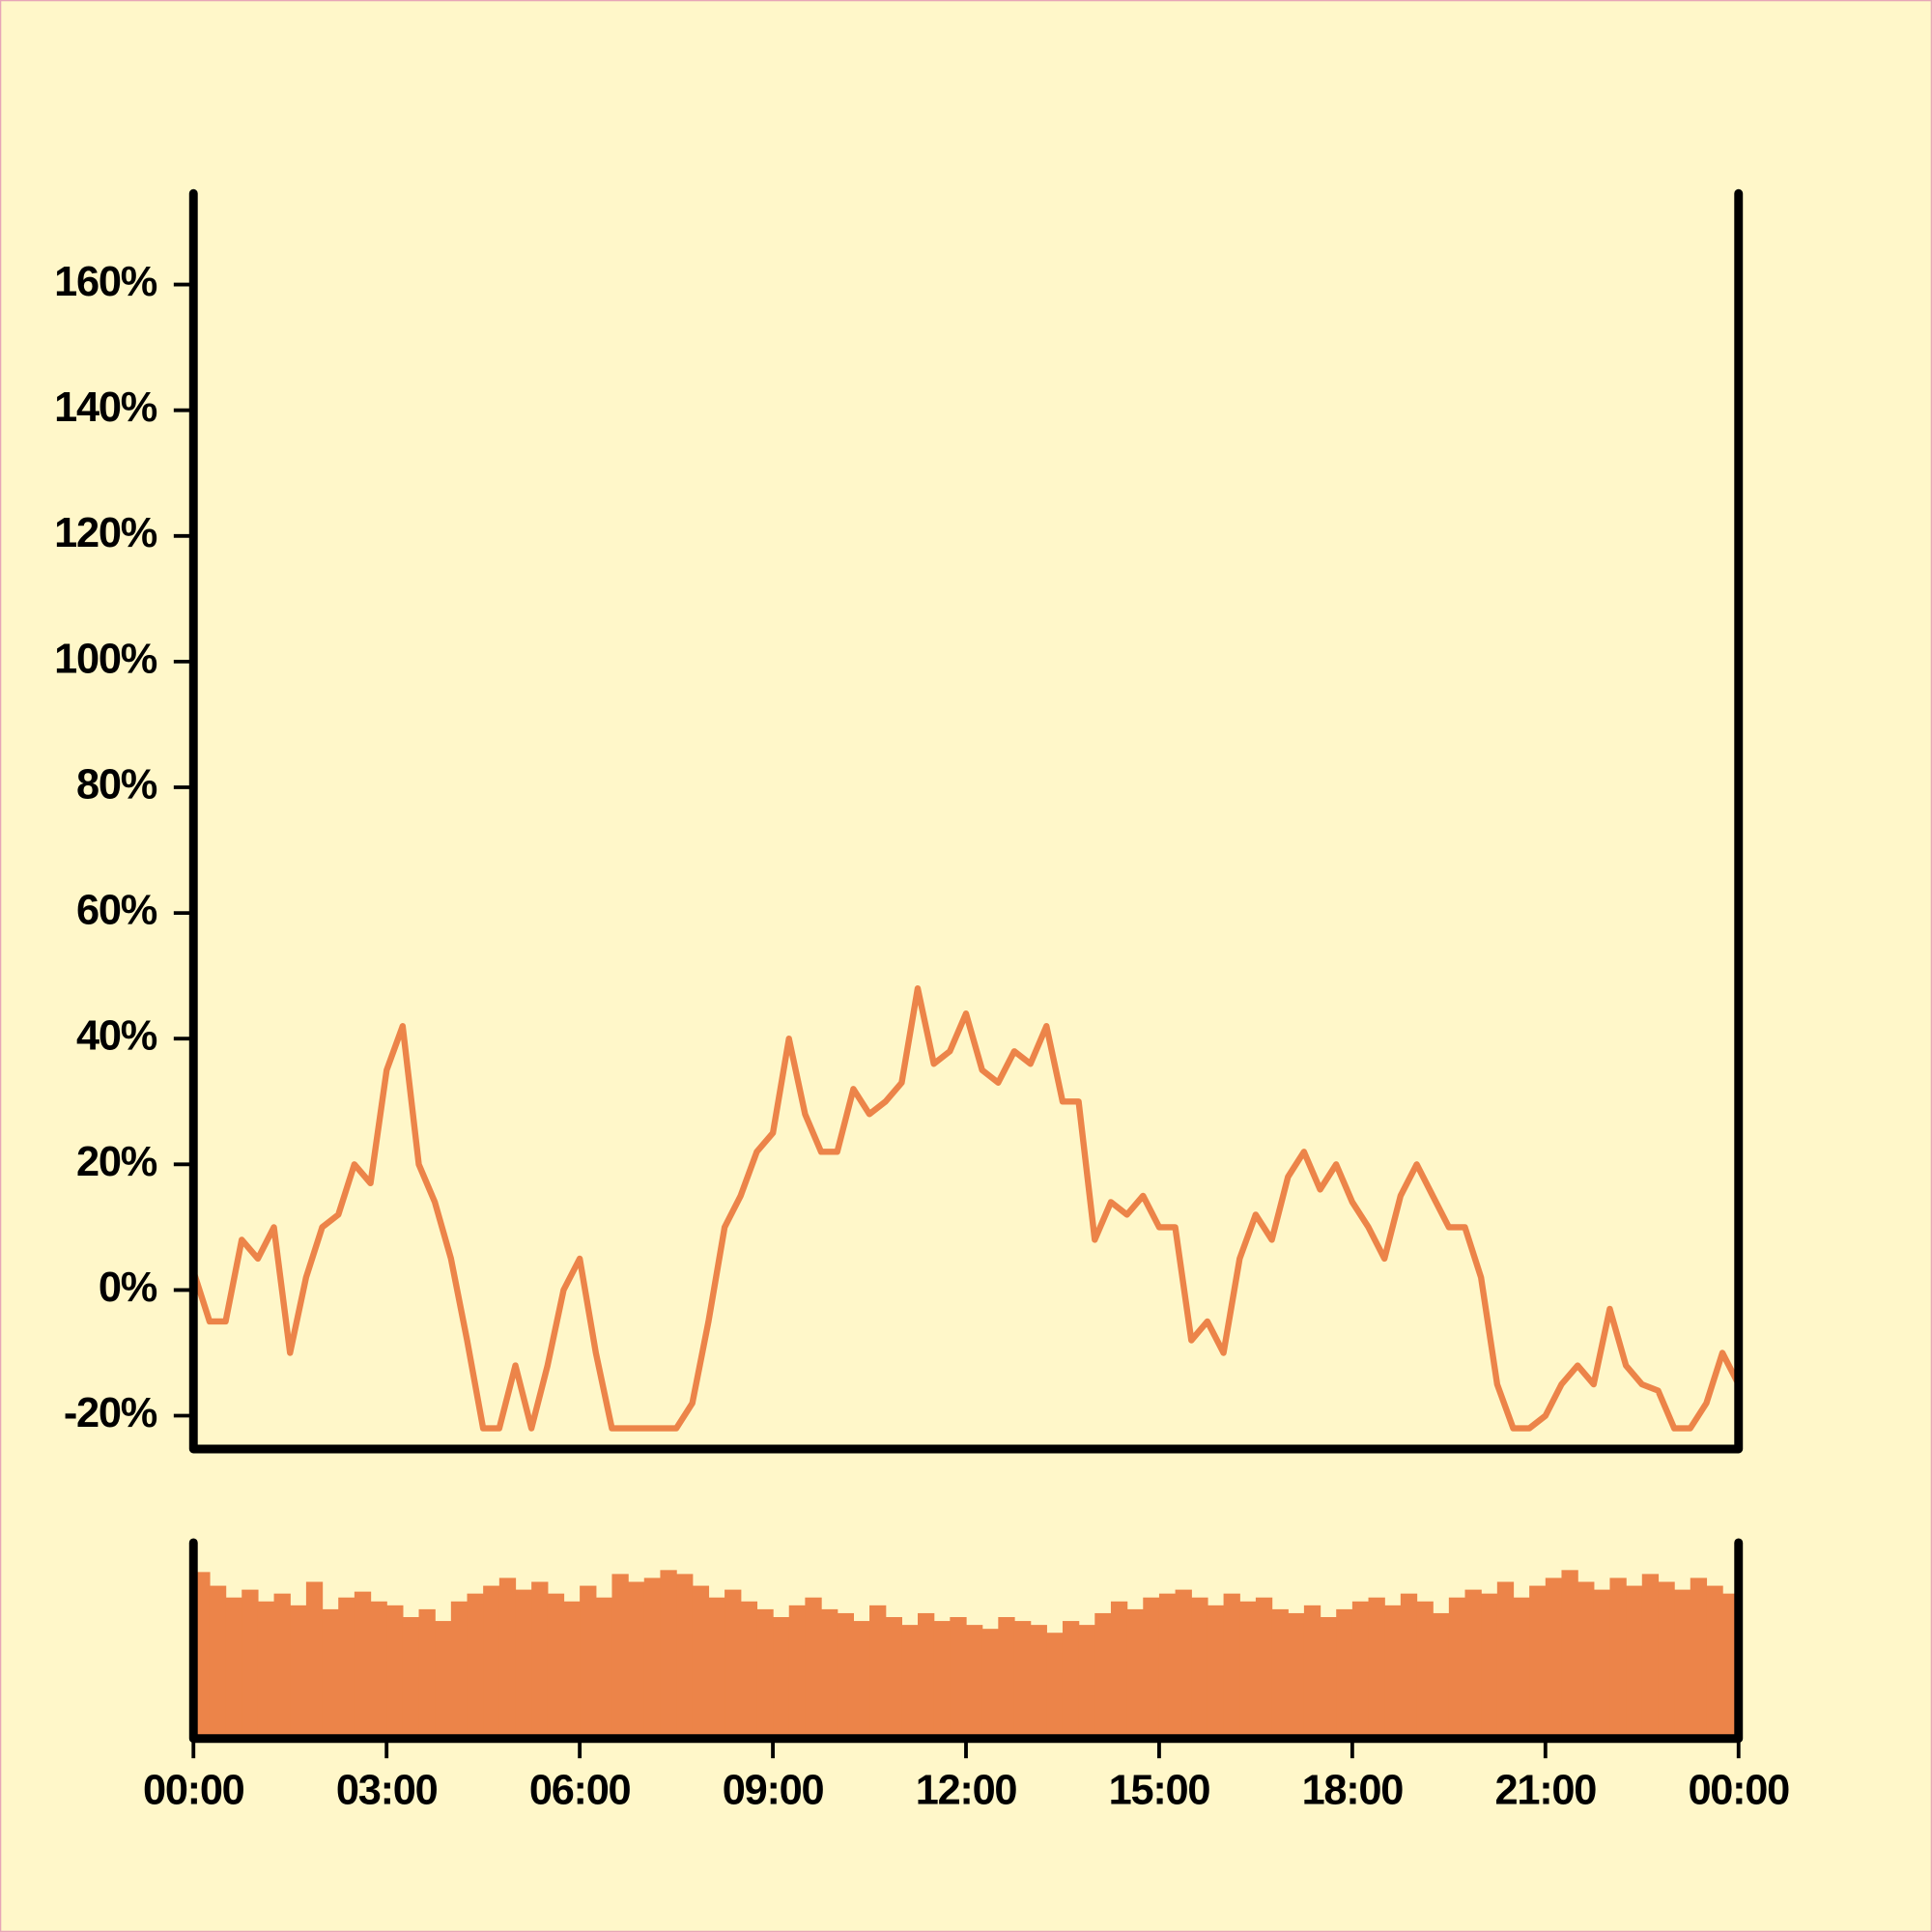  Describe the element at coordinates (105, 659) in the screenshot. I see `y-tick-label: 100%` at that location.